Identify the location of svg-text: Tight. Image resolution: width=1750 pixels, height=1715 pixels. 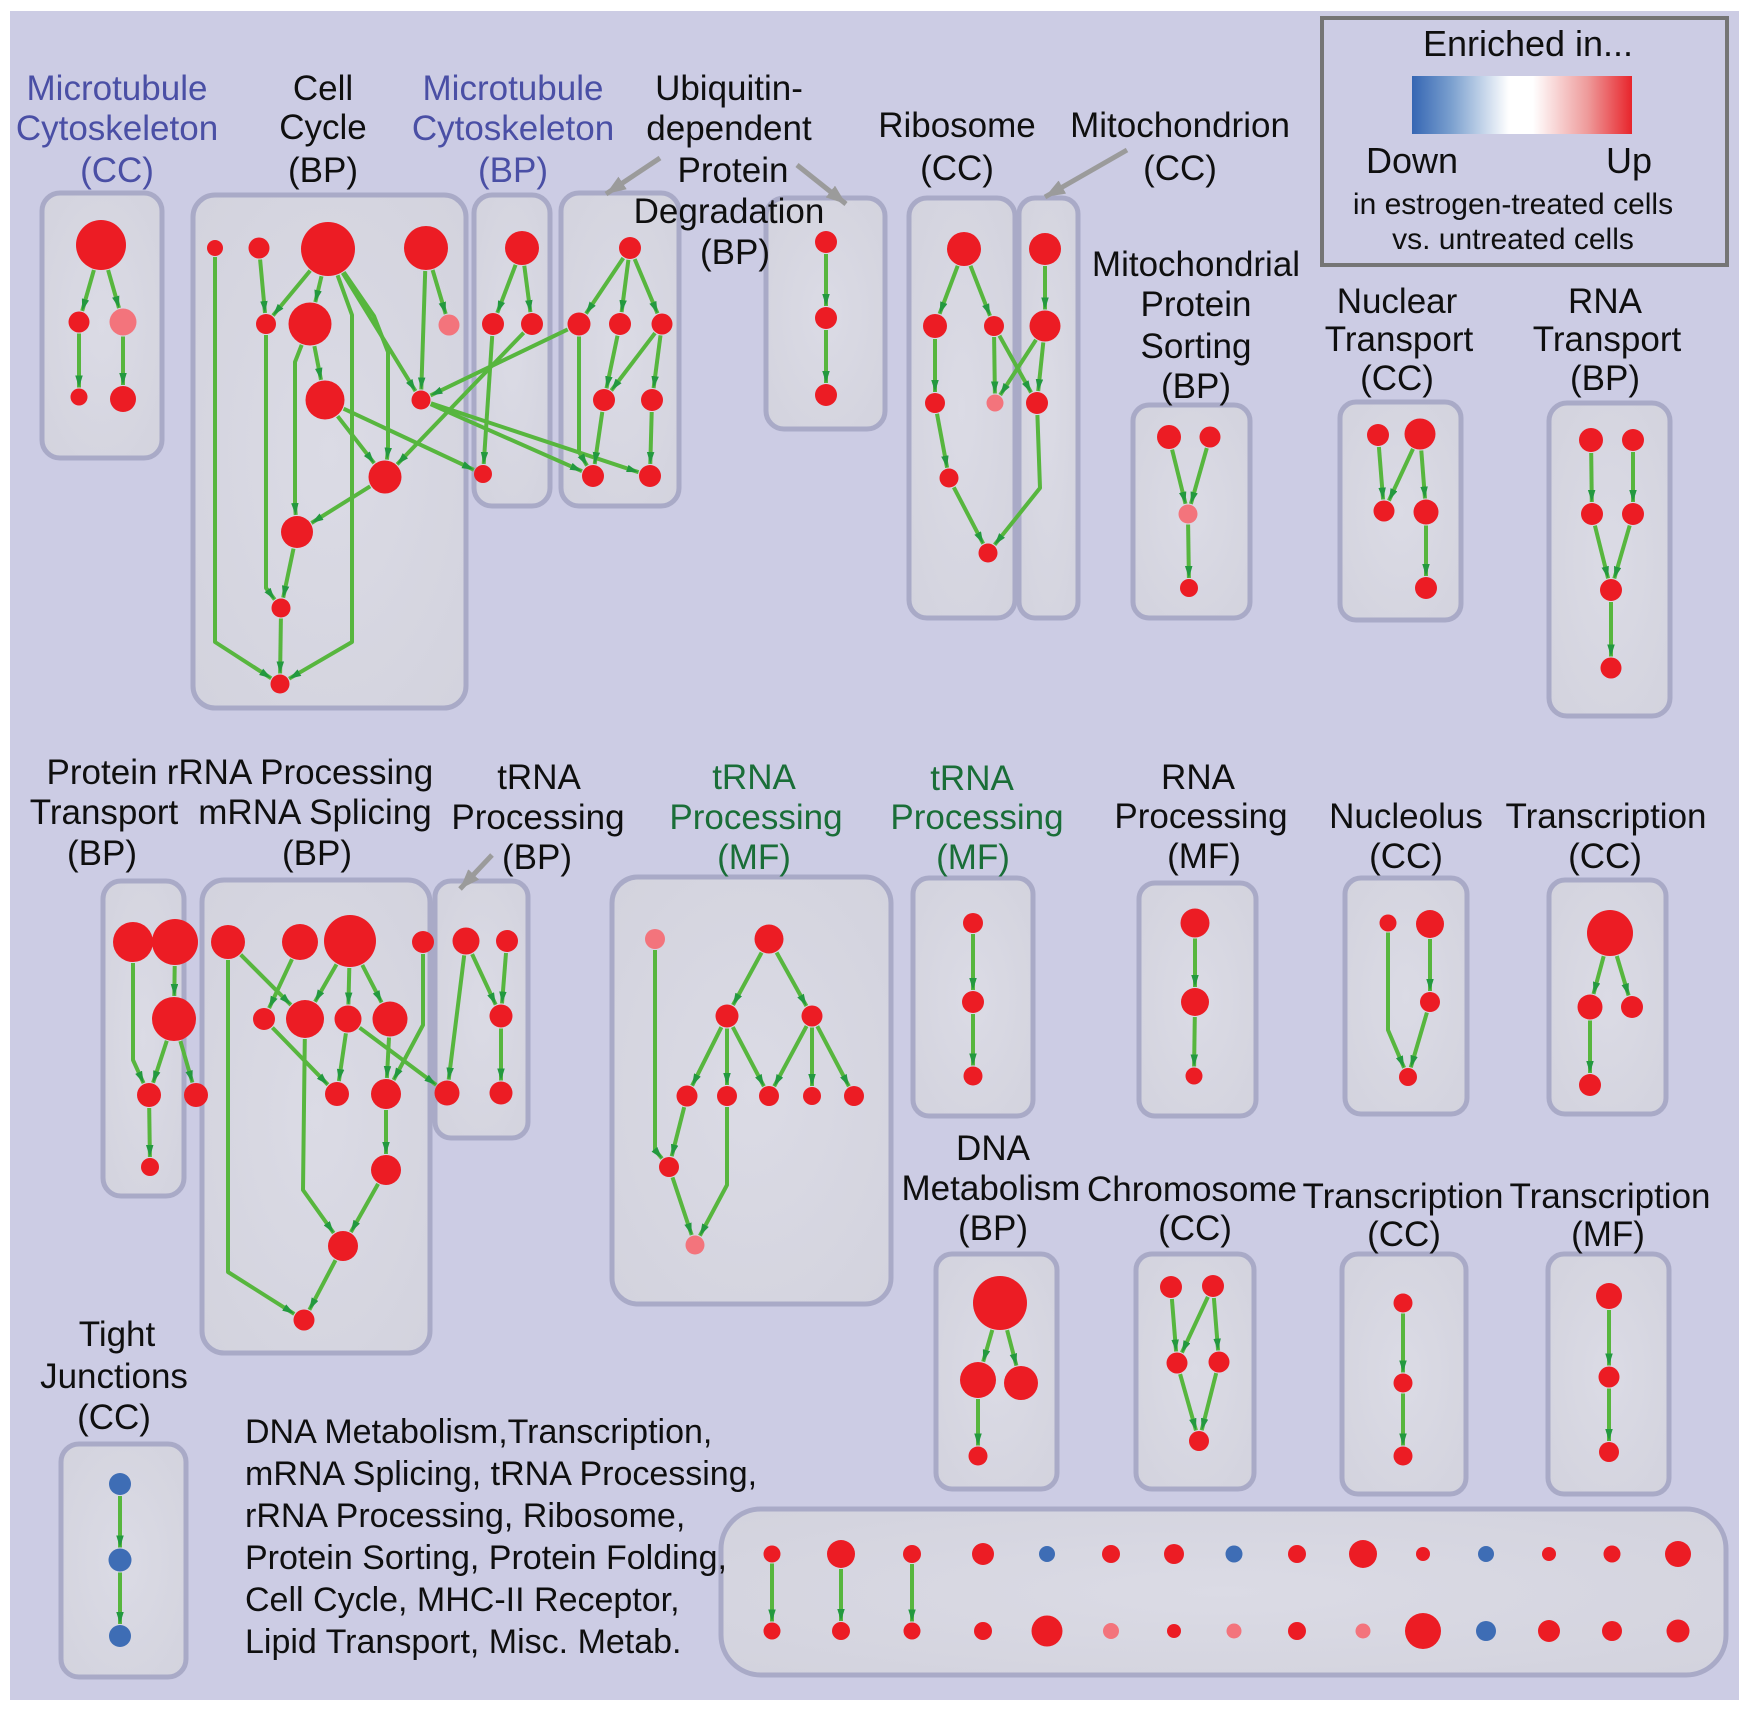
(117, 1334).